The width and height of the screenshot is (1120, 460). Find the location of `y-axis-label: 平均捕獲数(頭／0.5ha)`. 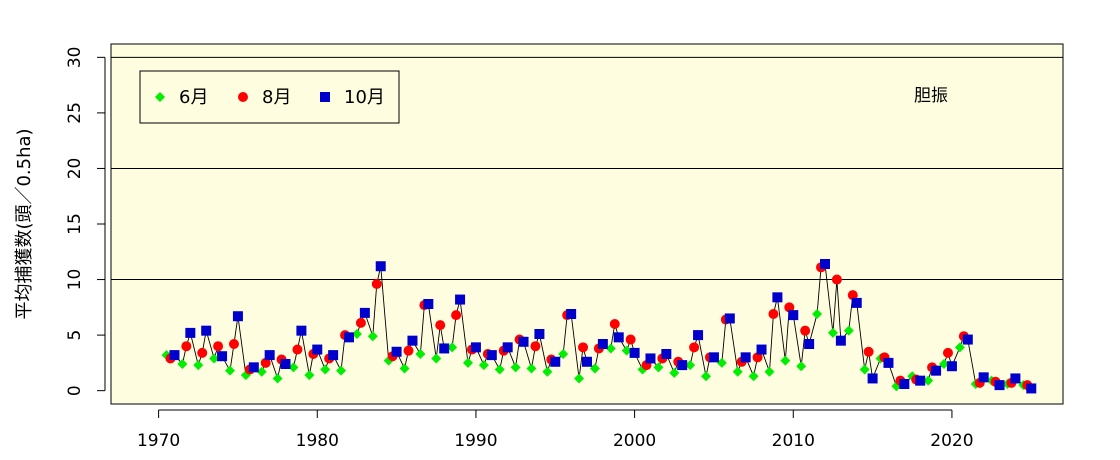

y-axis-label: 平均捕獲数(頭／0.5ha) is located at coordinates (24, 223).